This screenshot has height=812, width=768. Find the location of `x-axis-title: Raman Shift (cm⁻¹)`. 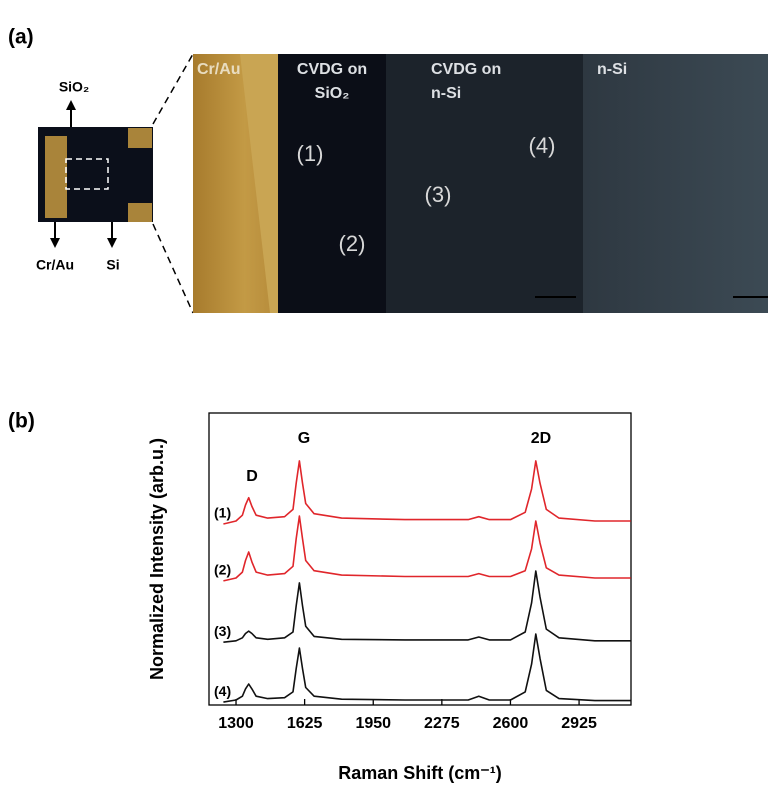

x-axis-title: Raman Shift (cm⁻¹) is located at coordinates (420, 773).